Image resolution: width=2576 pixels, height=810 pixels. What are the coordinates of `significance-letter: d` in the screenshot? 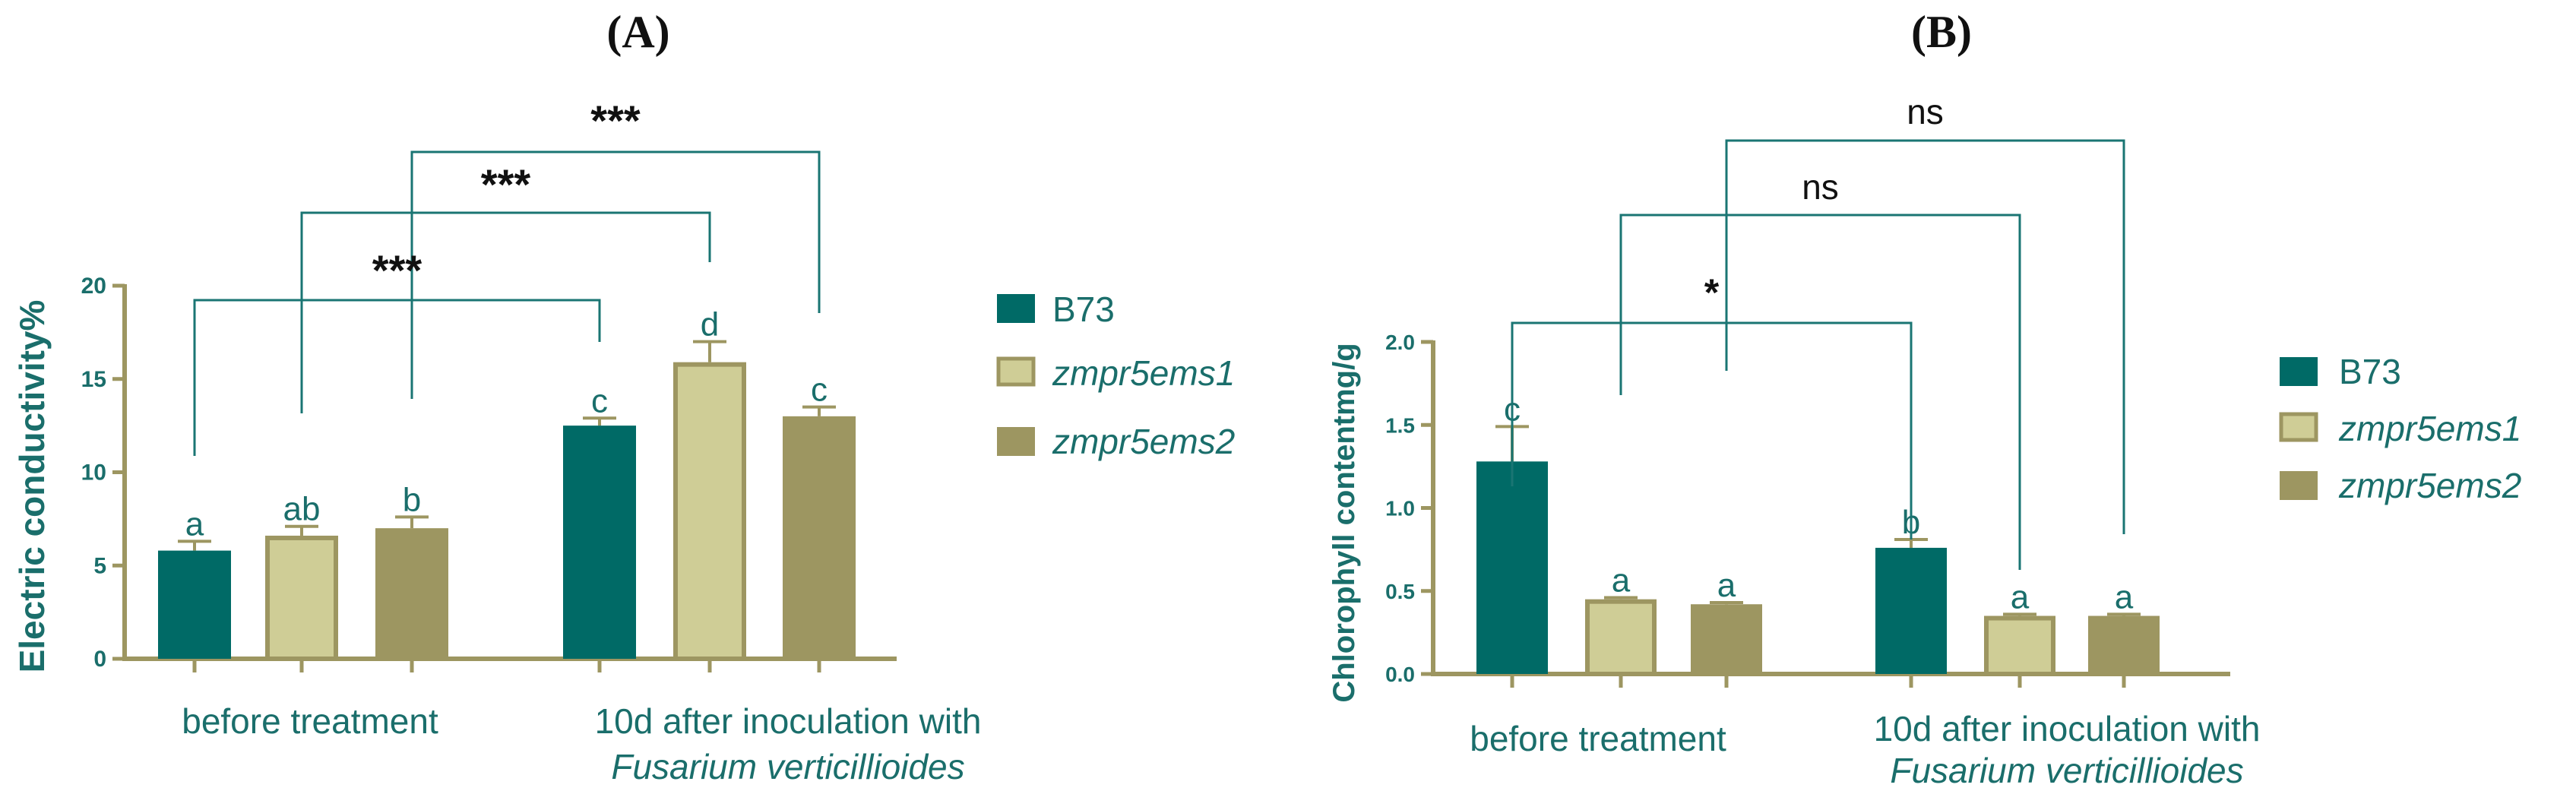 It's located at (710, 324).